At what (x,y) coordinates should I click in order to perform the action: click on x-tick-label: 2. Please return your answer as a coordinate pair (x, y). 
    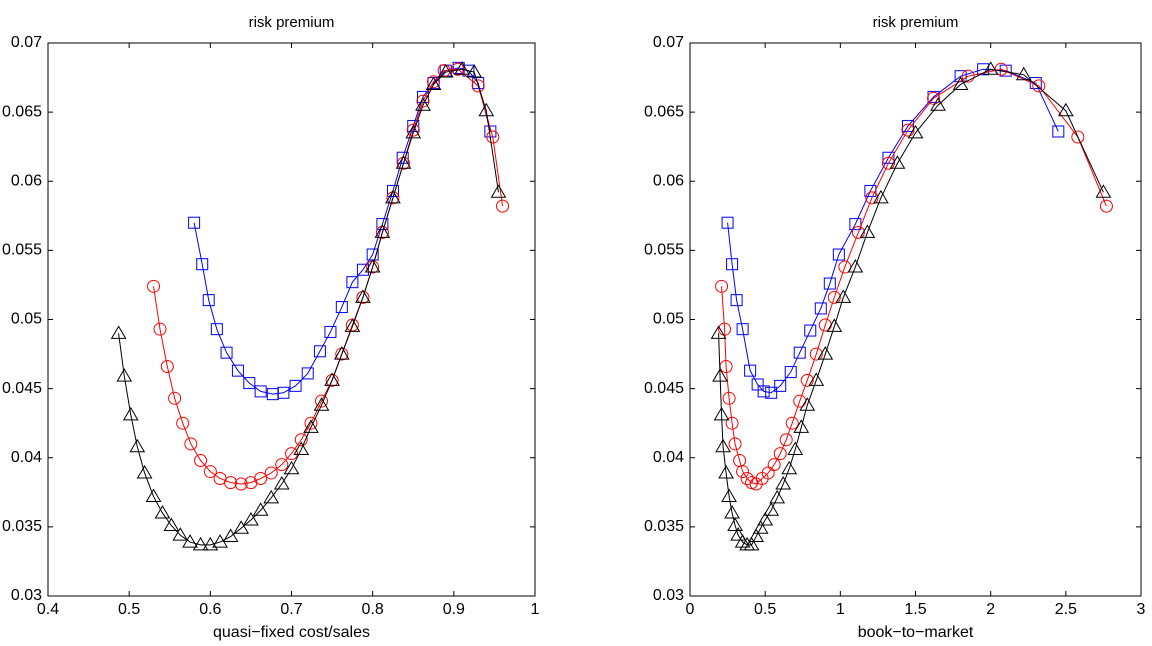
    Looking at the image, I should click on (990, 609).